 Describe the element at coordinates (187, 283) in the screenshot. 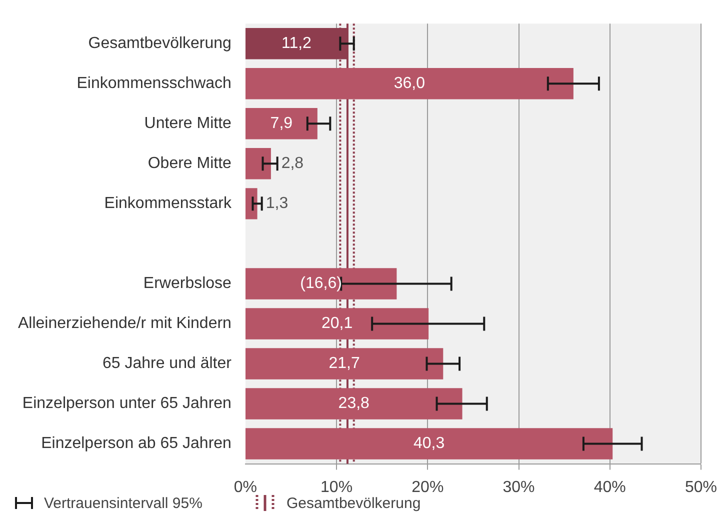

I see `y-tick-label: Erwerbslose` at that location.